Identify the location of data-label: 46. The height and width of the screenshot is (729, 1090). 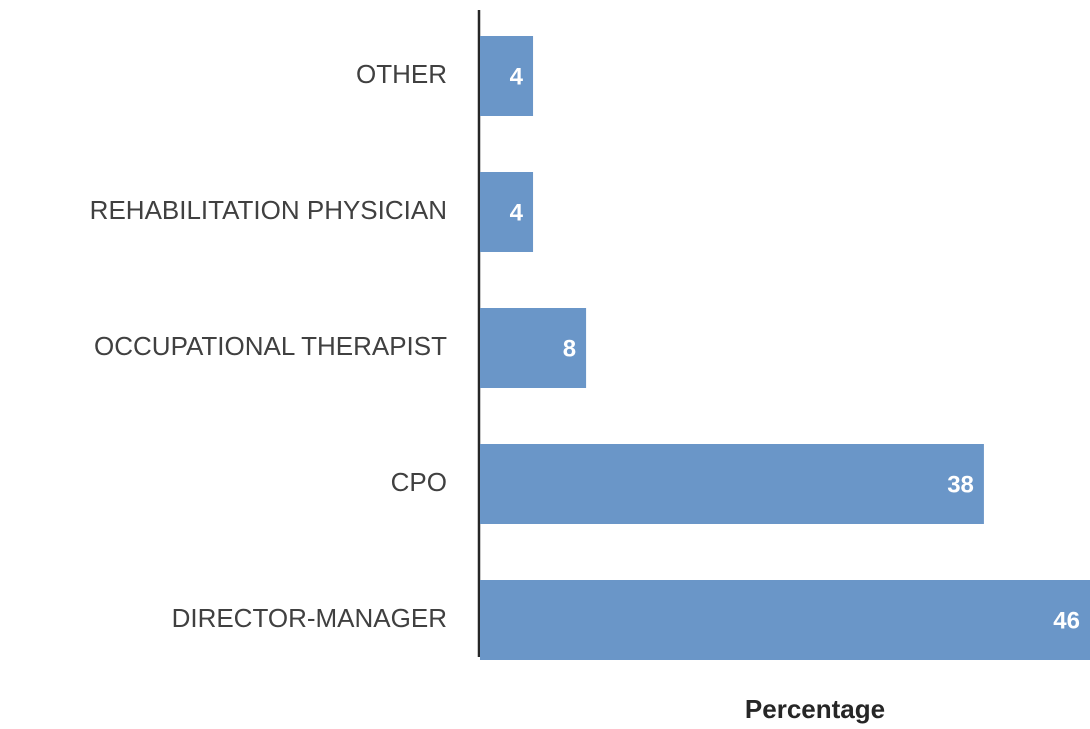
(1066, 620).